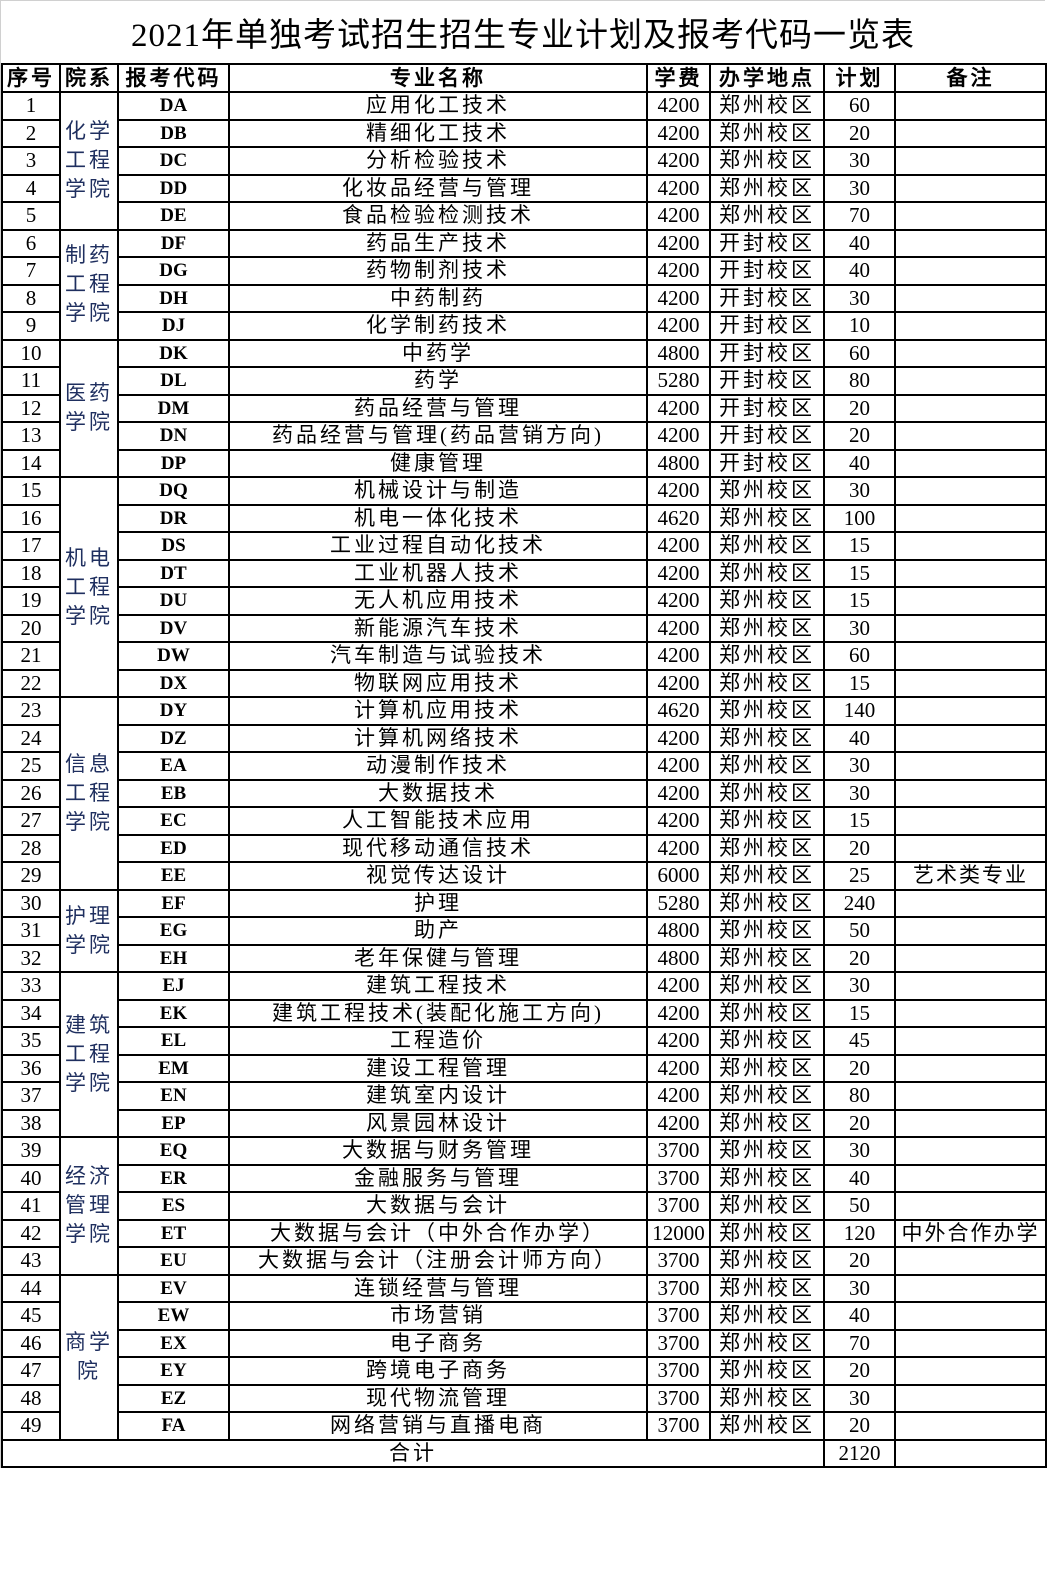 The image size is (1064, 1596). Describe the element at coordinates (31, 161) in the screenshot. I see `cell-seq: 3` at that location.